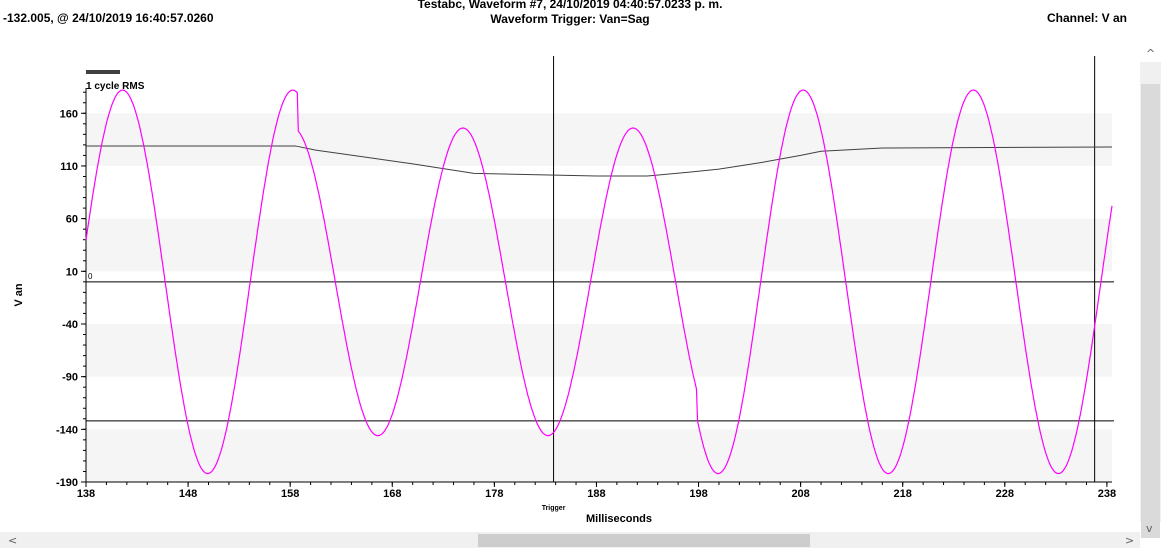 This screenshot has height=548, width=1161. Describe the element at coordinates (619, 519) in the screenshot. I see `x-axis-label: Milliseconds` at that location.